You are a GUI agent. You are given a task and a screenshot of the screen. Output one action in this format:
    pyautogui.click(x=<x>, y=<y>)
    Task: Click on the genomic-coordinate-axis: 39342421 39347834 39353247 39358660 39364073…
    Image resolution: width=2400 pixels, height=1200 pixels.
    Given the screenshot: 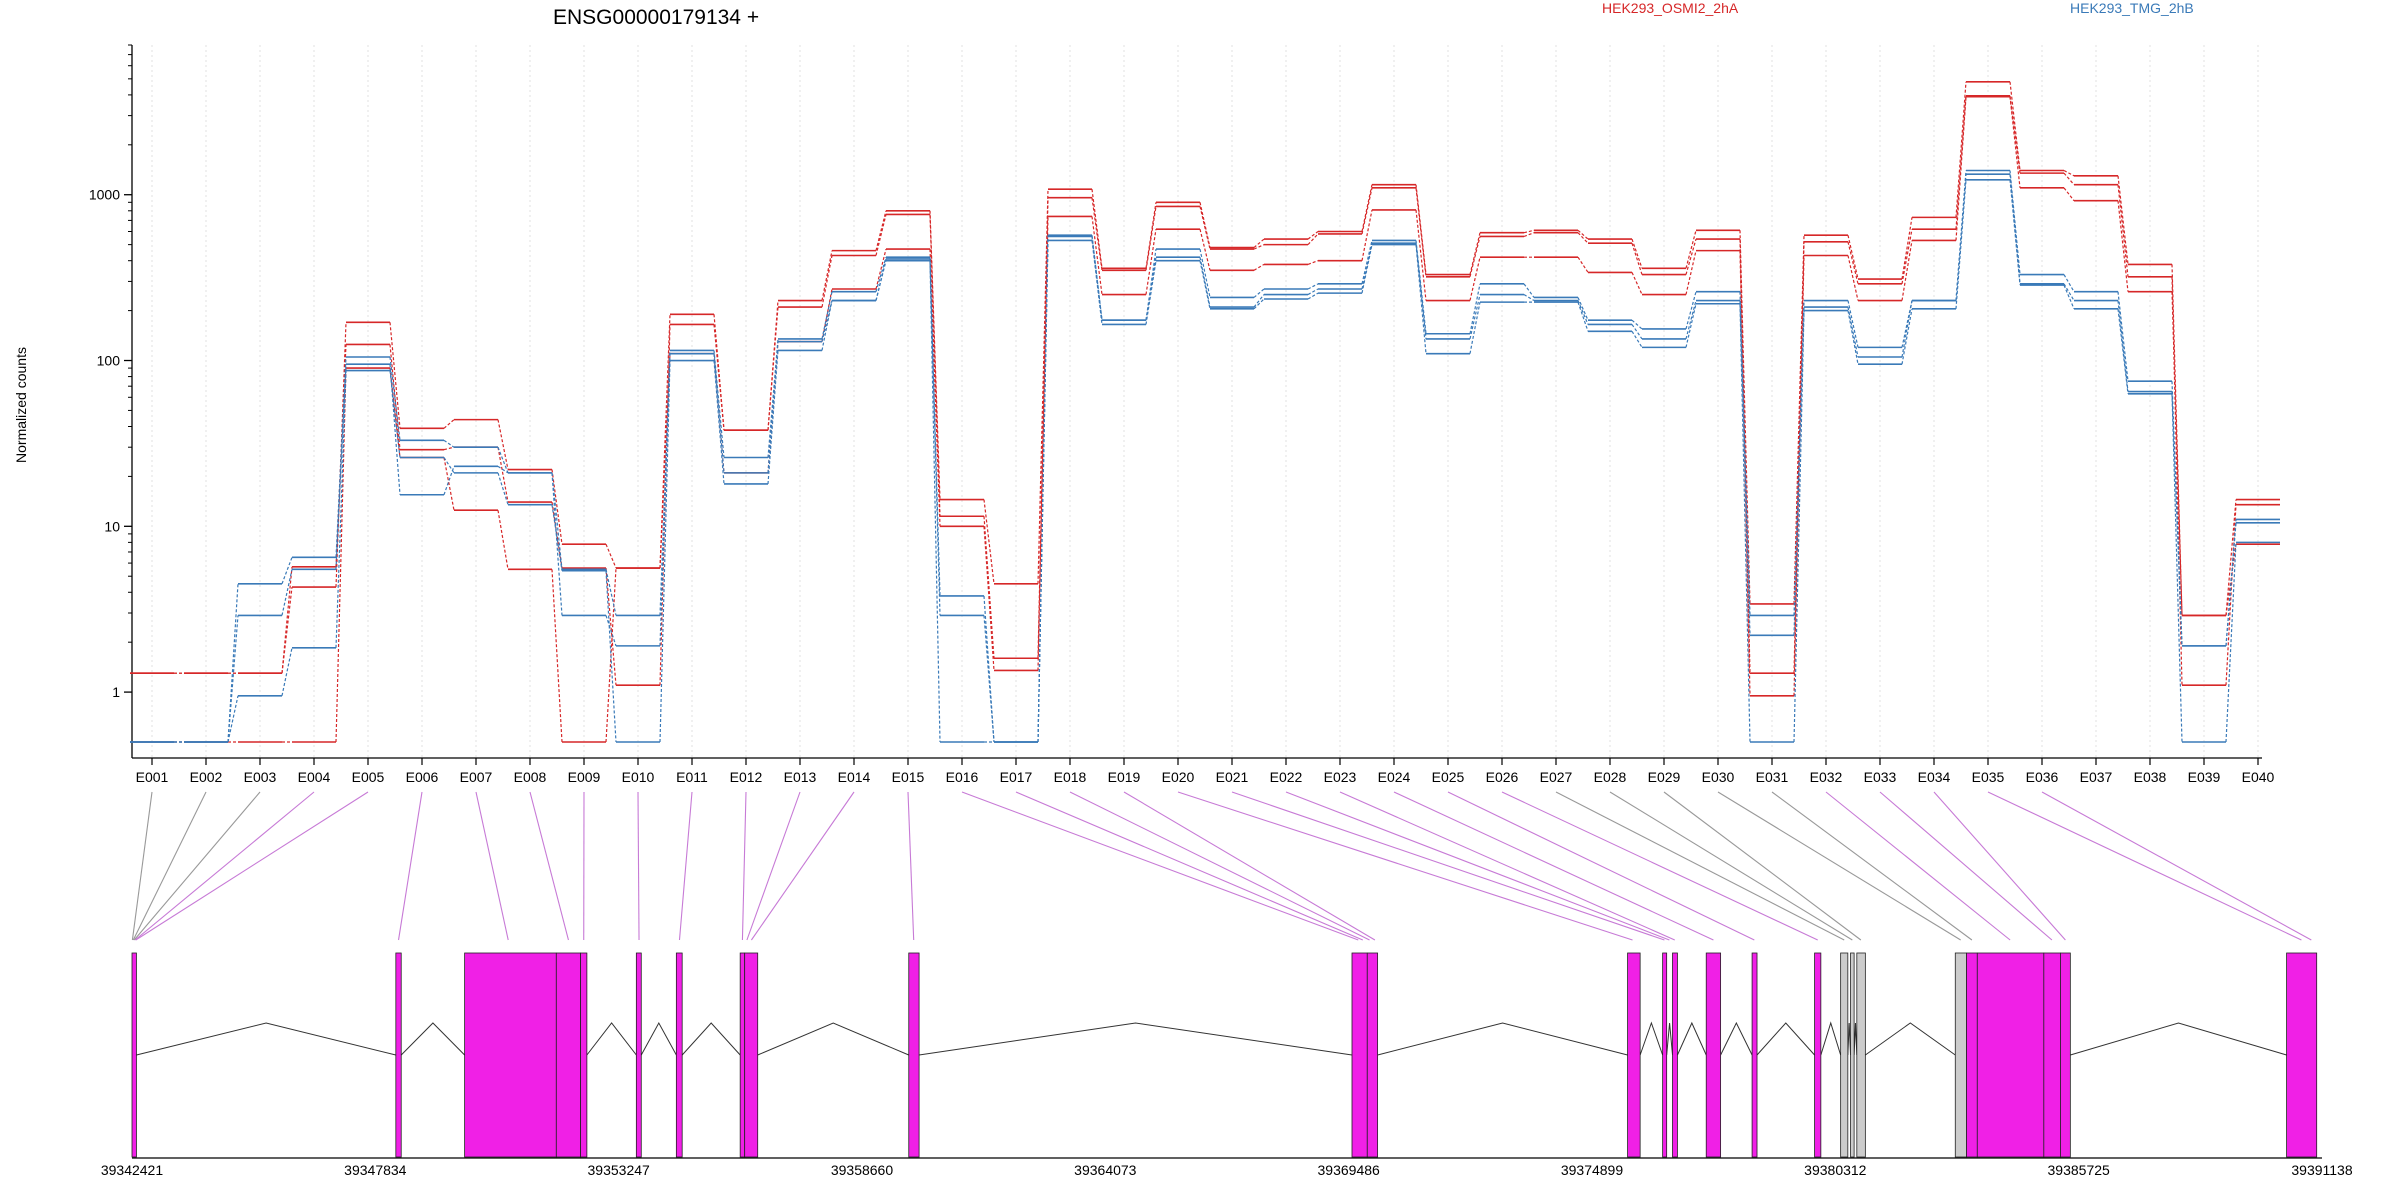 What is the action you would take?
    pyautogui.click(x=1227, y=1167)
    